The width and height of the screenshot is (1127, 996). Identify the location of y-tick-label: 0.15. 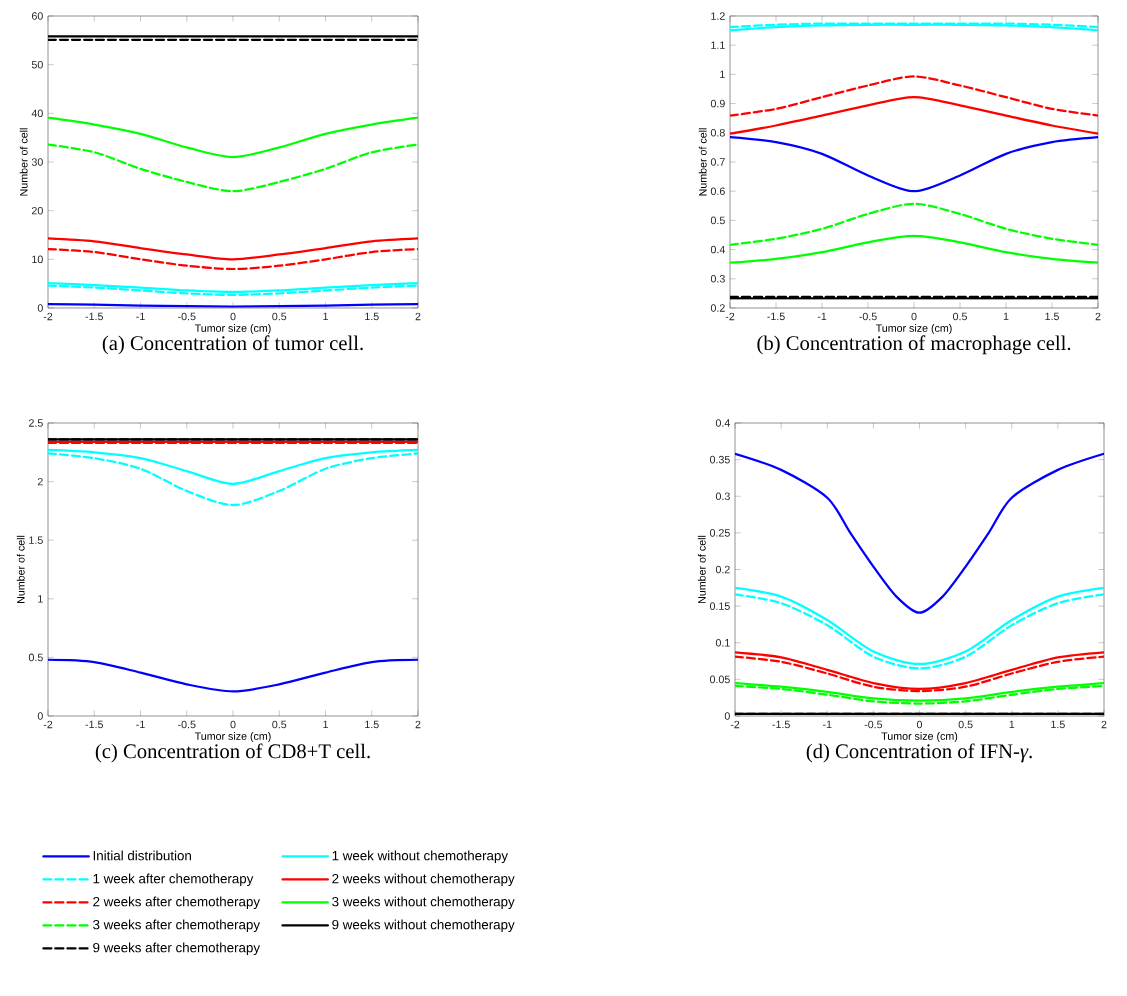
(719, 606).